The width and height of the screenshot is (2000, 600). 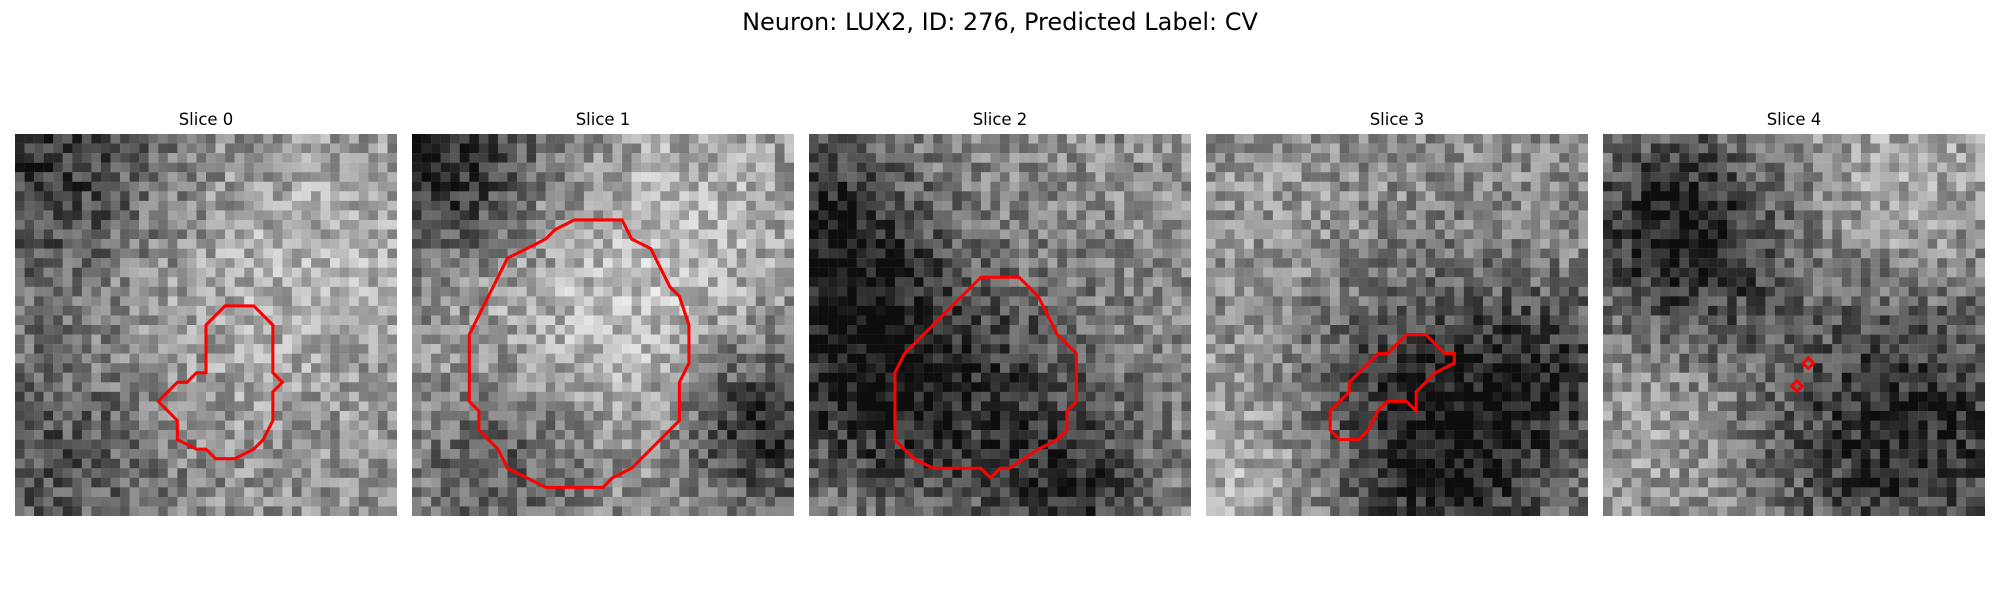 What do you see at coordinates (1794, 119) in the screenshot?
I see `slice-title: Slice 4` at bounding box center [1794, 119].